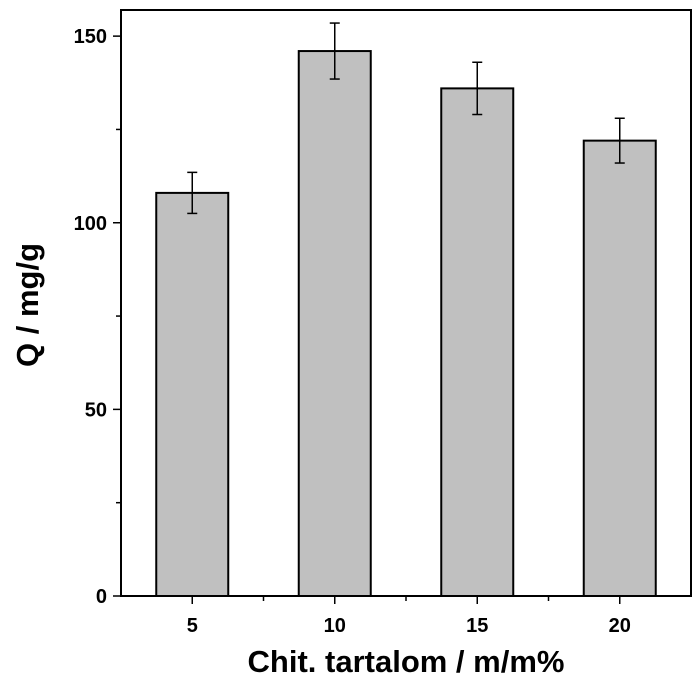  What do you see at coordinates (620, 626) in the screenshot?
I see `x-tick-label: 20` at bounding box center [620, 626].